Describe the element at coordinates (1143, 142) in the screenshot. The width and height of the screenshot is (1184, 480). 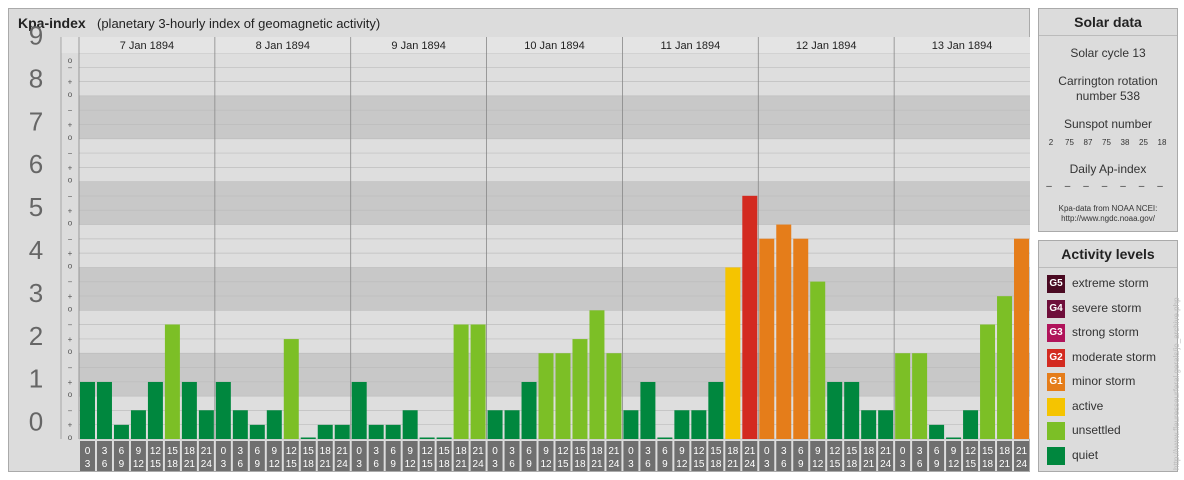
I see `sunspot-value: 25` at that location.